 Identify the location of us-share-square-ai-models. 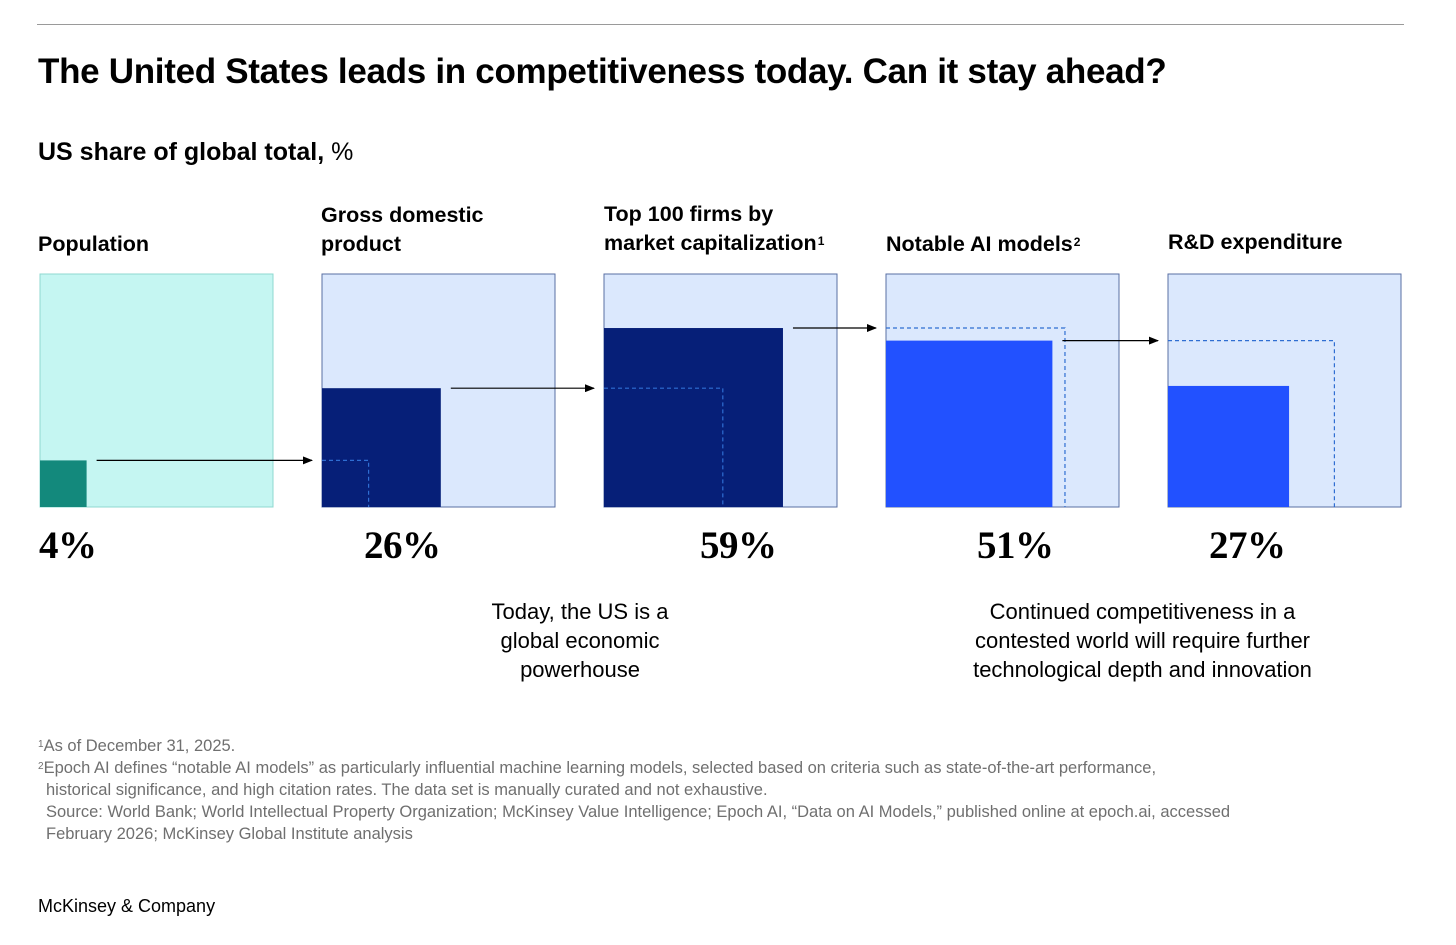
(969, 423).